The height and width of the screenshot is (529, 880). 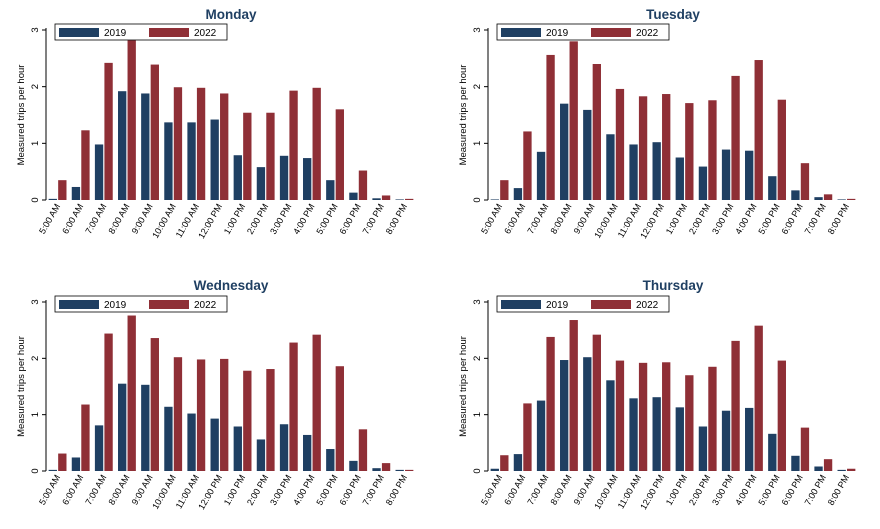 What do you see at coordinates (303, 219) in the screenshot?
I see `x-tick-label: 4:00 PM` at bounding box center [303, 219].